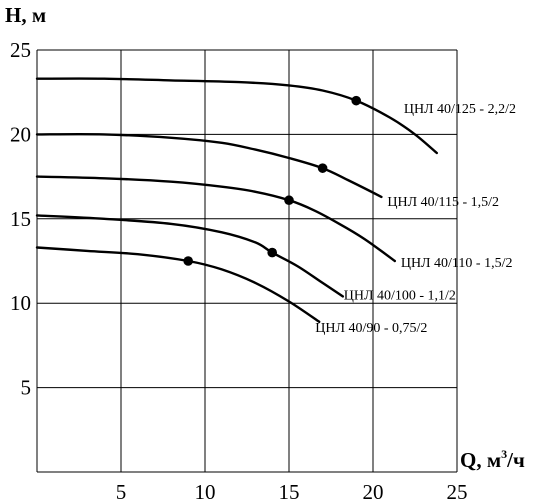 Image resolution: width=542 pixels, height=503 pixels. I want to click on x-axis-label-main: Q, м, so click(480, 460).